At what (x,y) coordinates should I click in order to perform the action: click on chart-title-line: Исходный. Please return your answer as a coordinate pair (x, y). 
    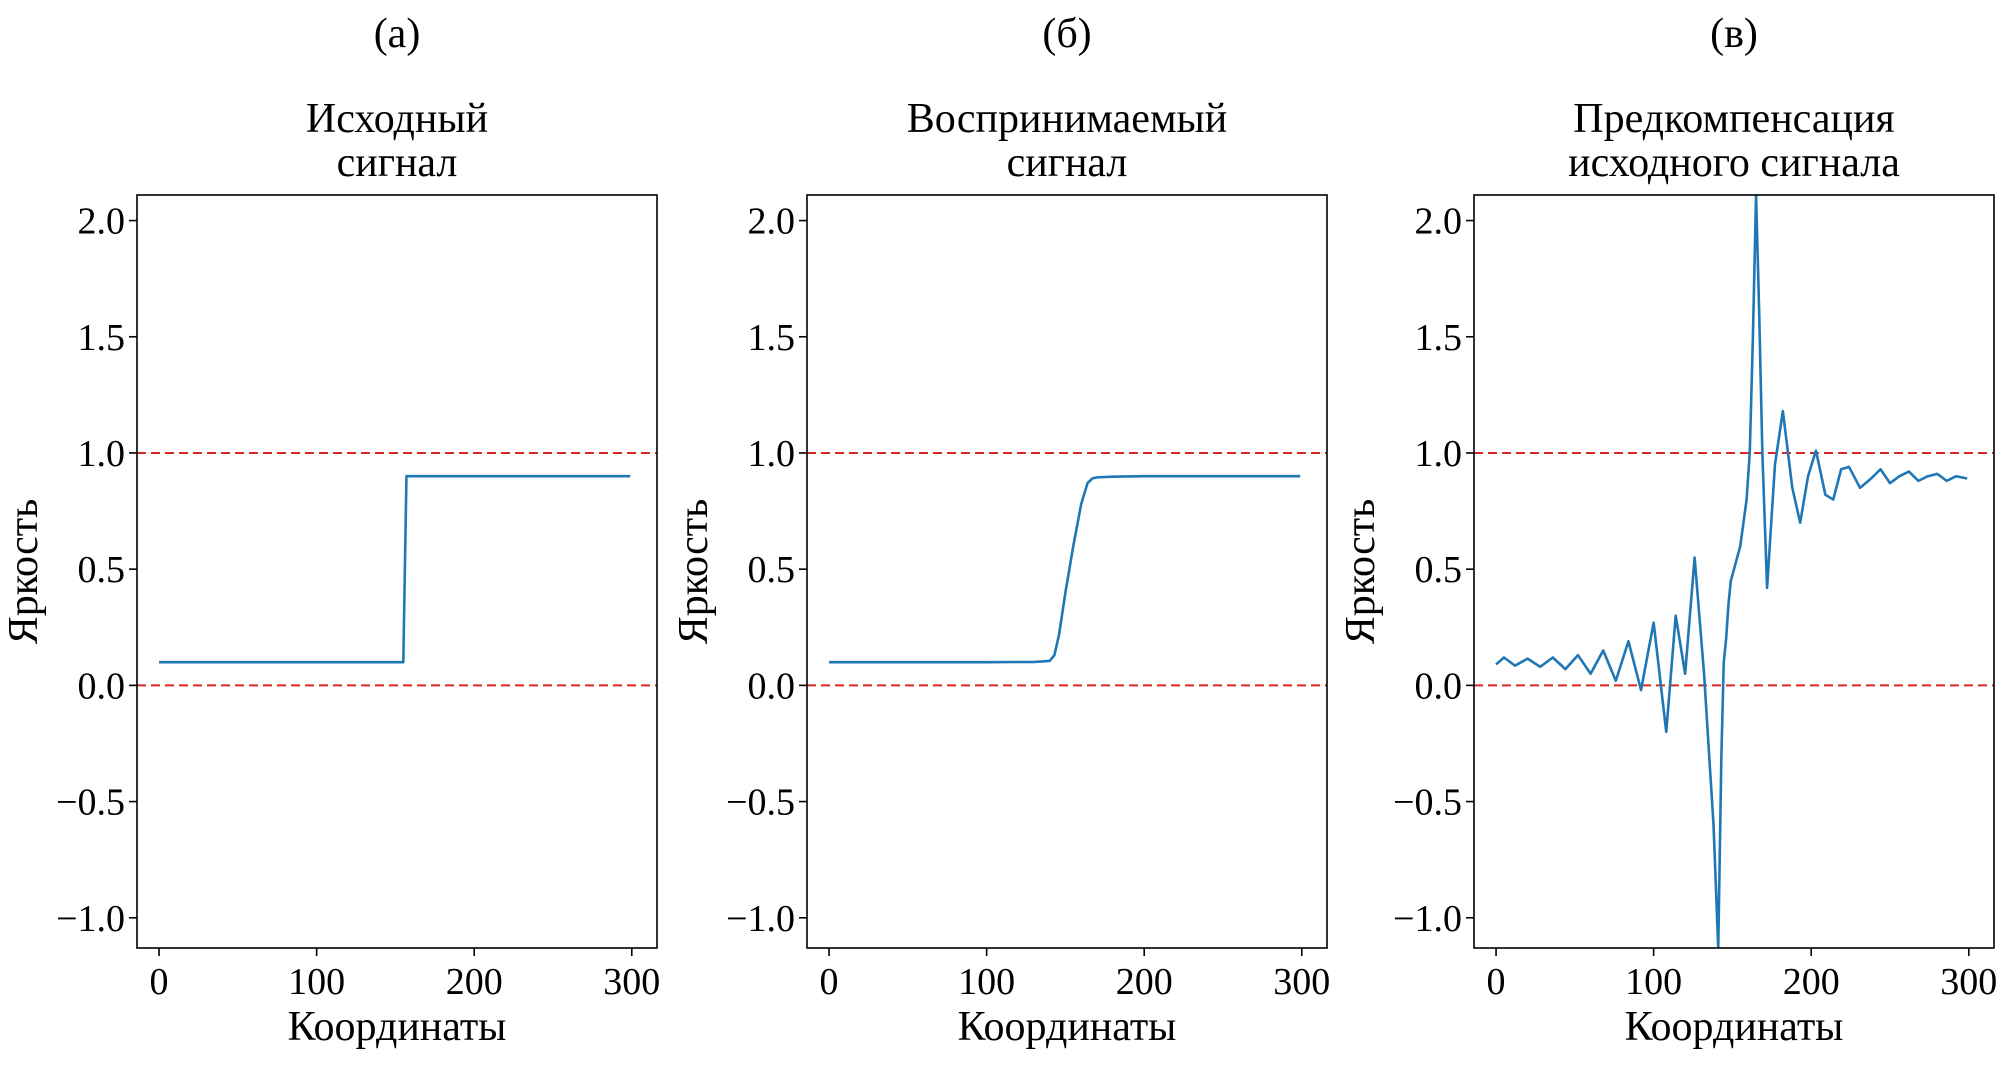
    Looking at the image, I should click on (397, 119).